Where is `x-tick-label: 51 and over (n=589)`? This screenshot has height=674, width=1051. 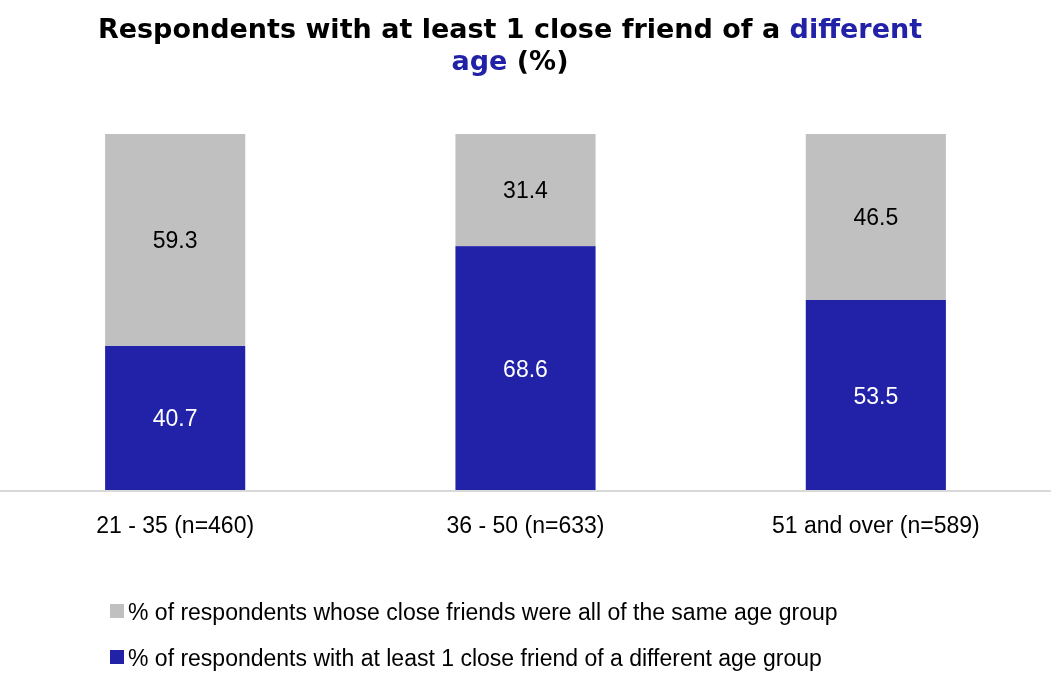
x-tick-label: 51 and over (n=589) is located at coordinates (875, 525).